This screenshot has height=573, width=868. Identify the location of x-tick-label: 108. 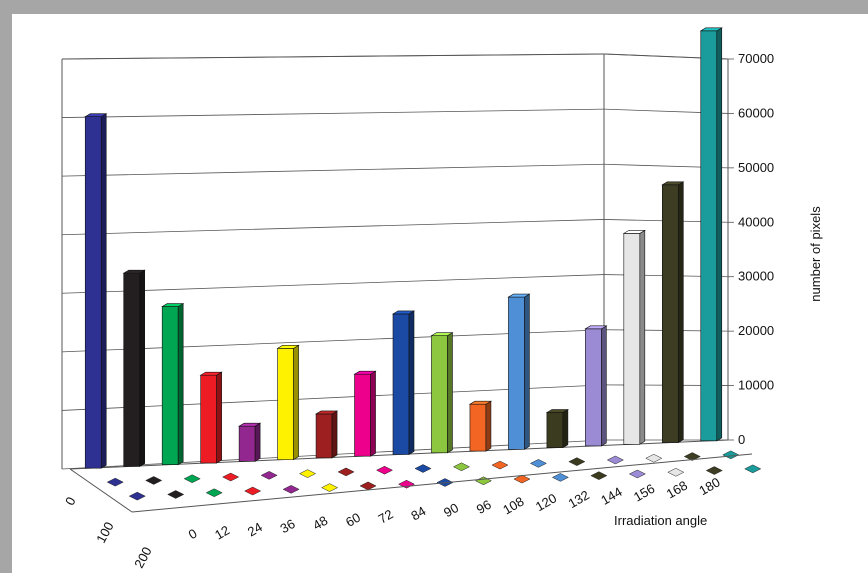
(513, 506).